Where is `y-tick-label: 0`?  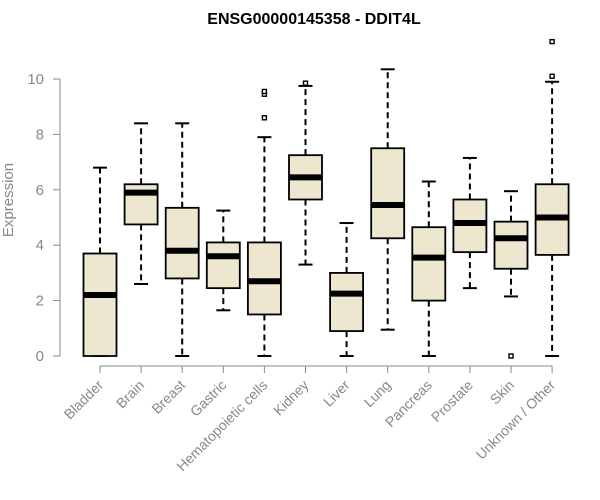
y-tick-label: 0 is located at coordinates (40, 356).